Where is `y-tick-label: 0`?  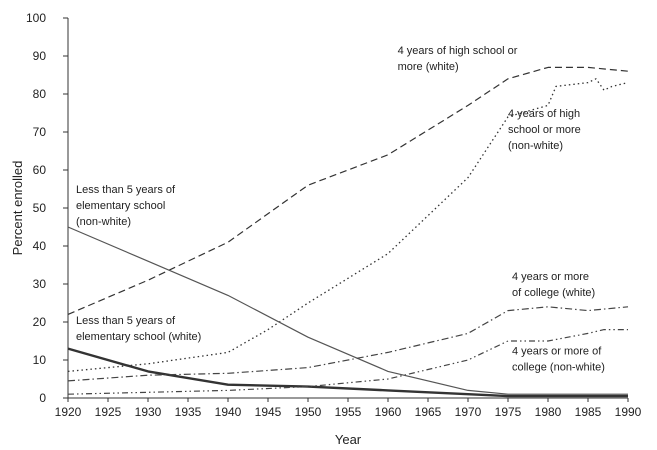 y-tick-label: 0 is located at coordinates (42, 398).